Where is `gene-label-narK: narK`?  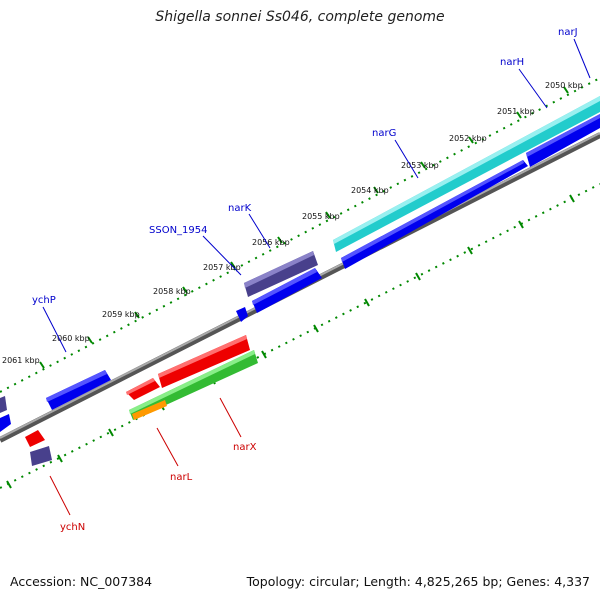
gene-label-narK: narK is located at coordinates (240, 208).